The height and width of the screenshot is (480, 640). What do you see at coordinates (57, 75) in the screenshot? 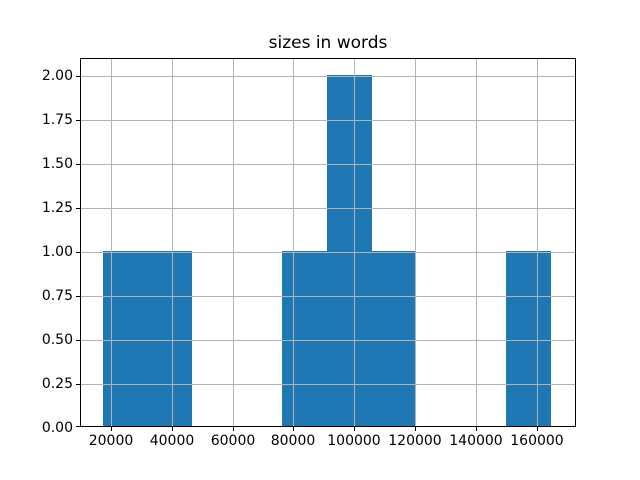
I see `y-tick-label: 2.00` at bounding box center [57, 75].